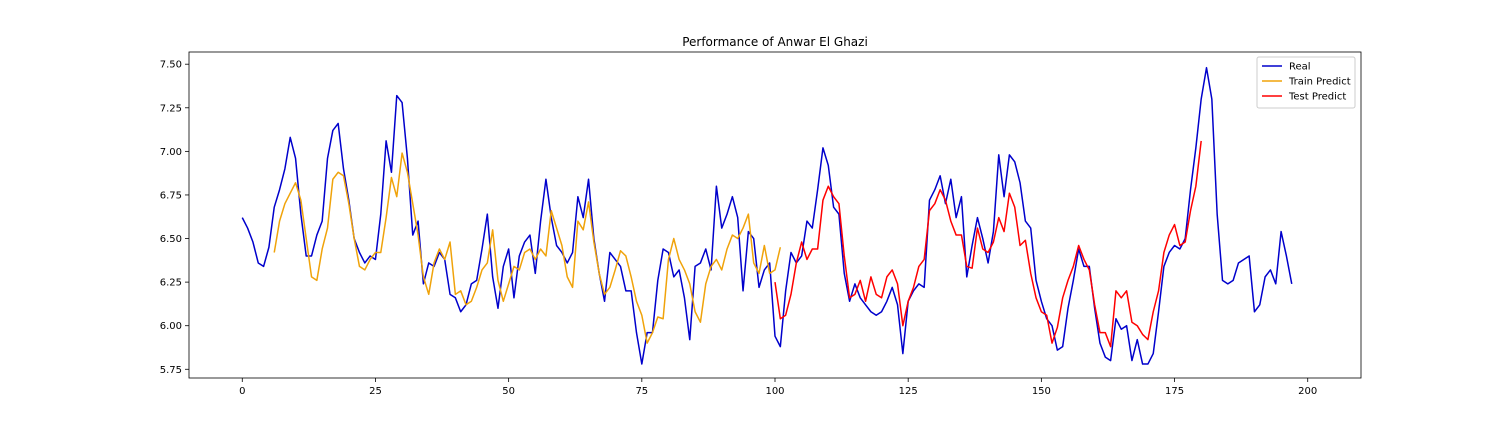 Image resolution: width=1512 pixels, height=432 pixels. I want to click on x-tick-label: 100, so click(774, 391).